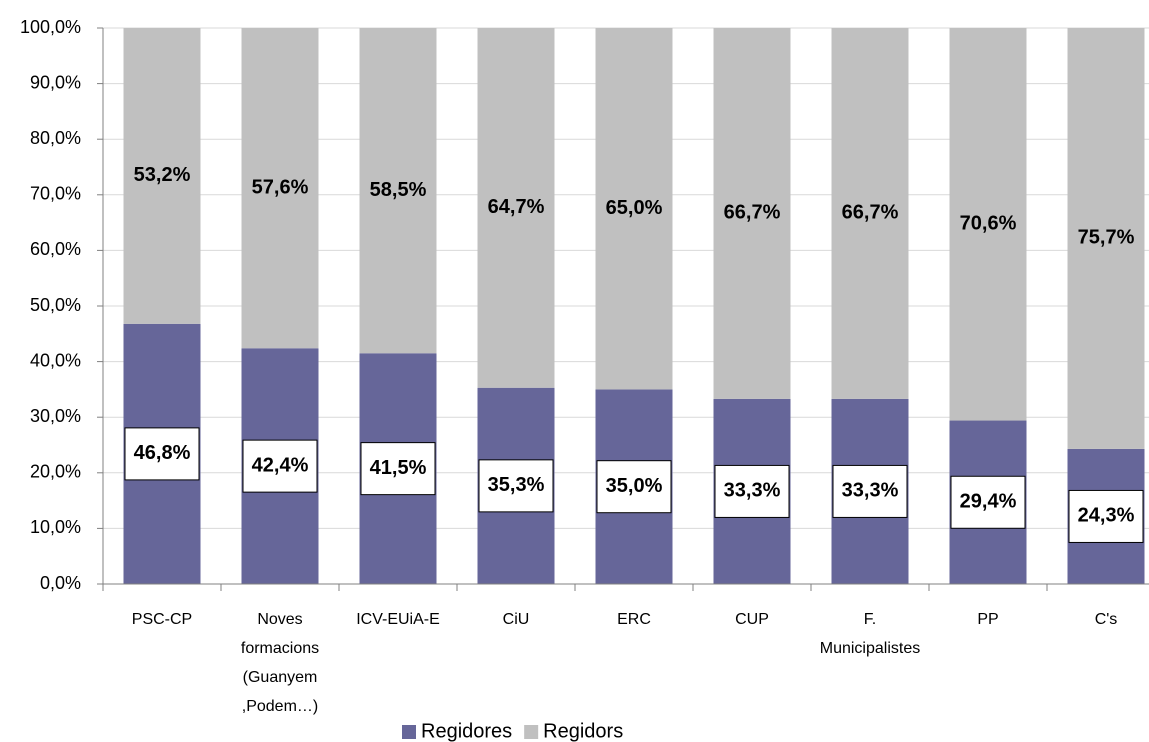  I want to click on y-tick-label: 60,0%, so click(55, 249).